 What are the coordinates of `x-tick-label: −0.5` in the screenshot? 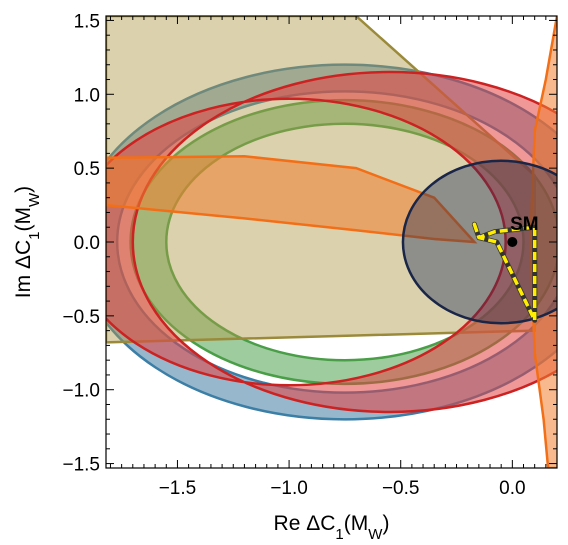 It's located at (401, 488).